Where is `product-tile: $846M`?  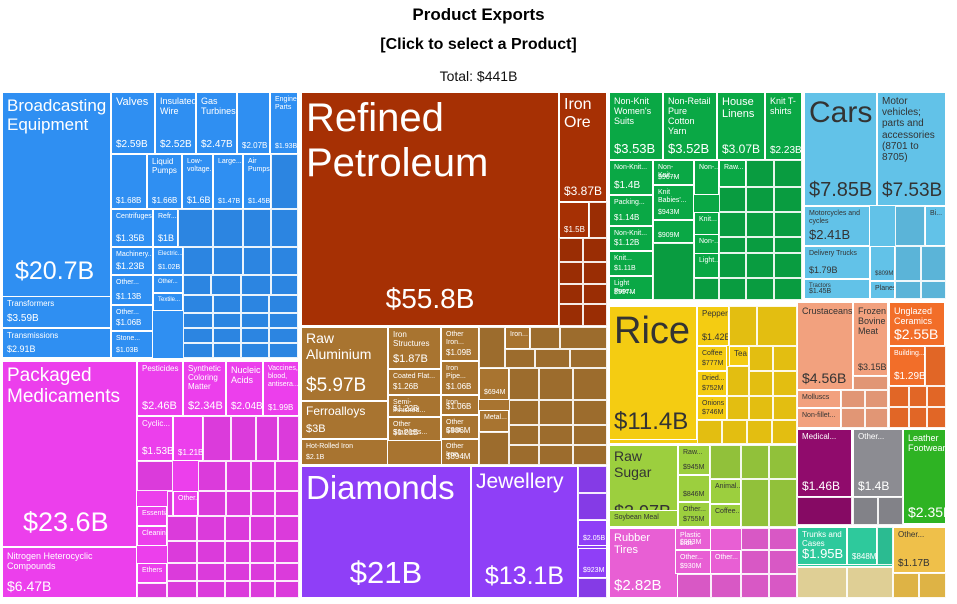
product-tile: $846M is located at coordinates (694, 488).